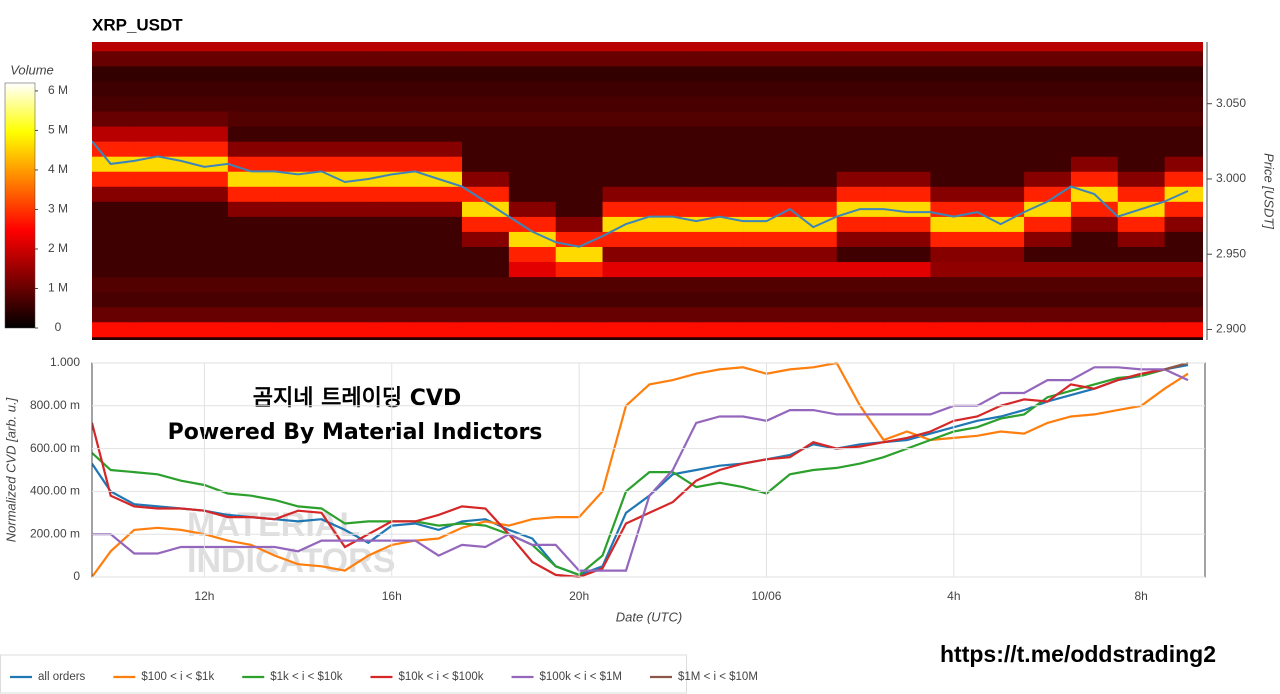  I want to click on colorbar-tick-label: 3 M, so click(58, 209).